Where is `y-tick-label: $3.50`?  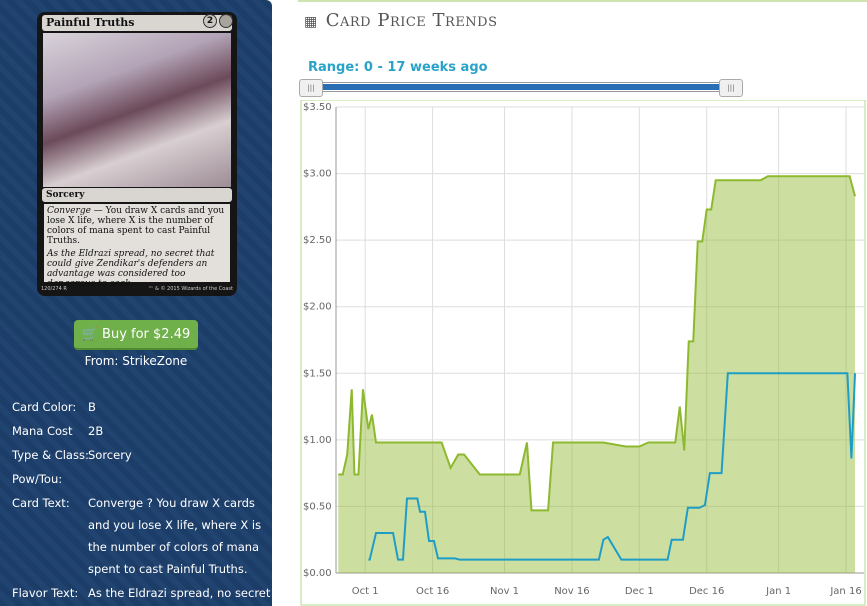 y-tick-label: $3.50 is located at coordinates (317, 107).